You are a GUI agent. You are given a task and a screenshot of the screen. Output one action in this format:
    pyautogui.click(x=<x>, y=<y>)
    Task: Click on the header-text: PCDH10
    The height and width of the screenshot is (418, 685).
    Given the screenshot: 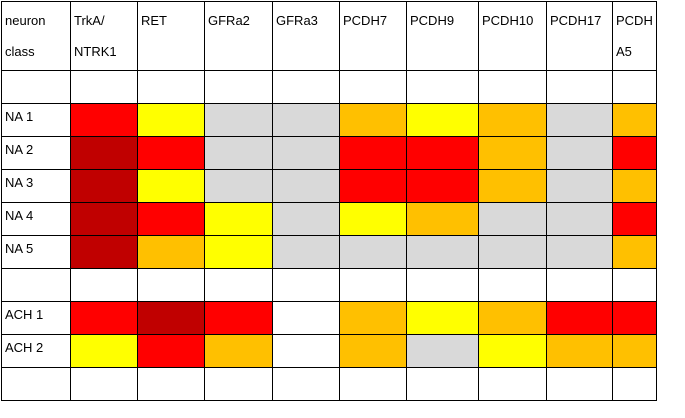 What is the action you would take?
    pyautogui.click(x=508, y=20)
    